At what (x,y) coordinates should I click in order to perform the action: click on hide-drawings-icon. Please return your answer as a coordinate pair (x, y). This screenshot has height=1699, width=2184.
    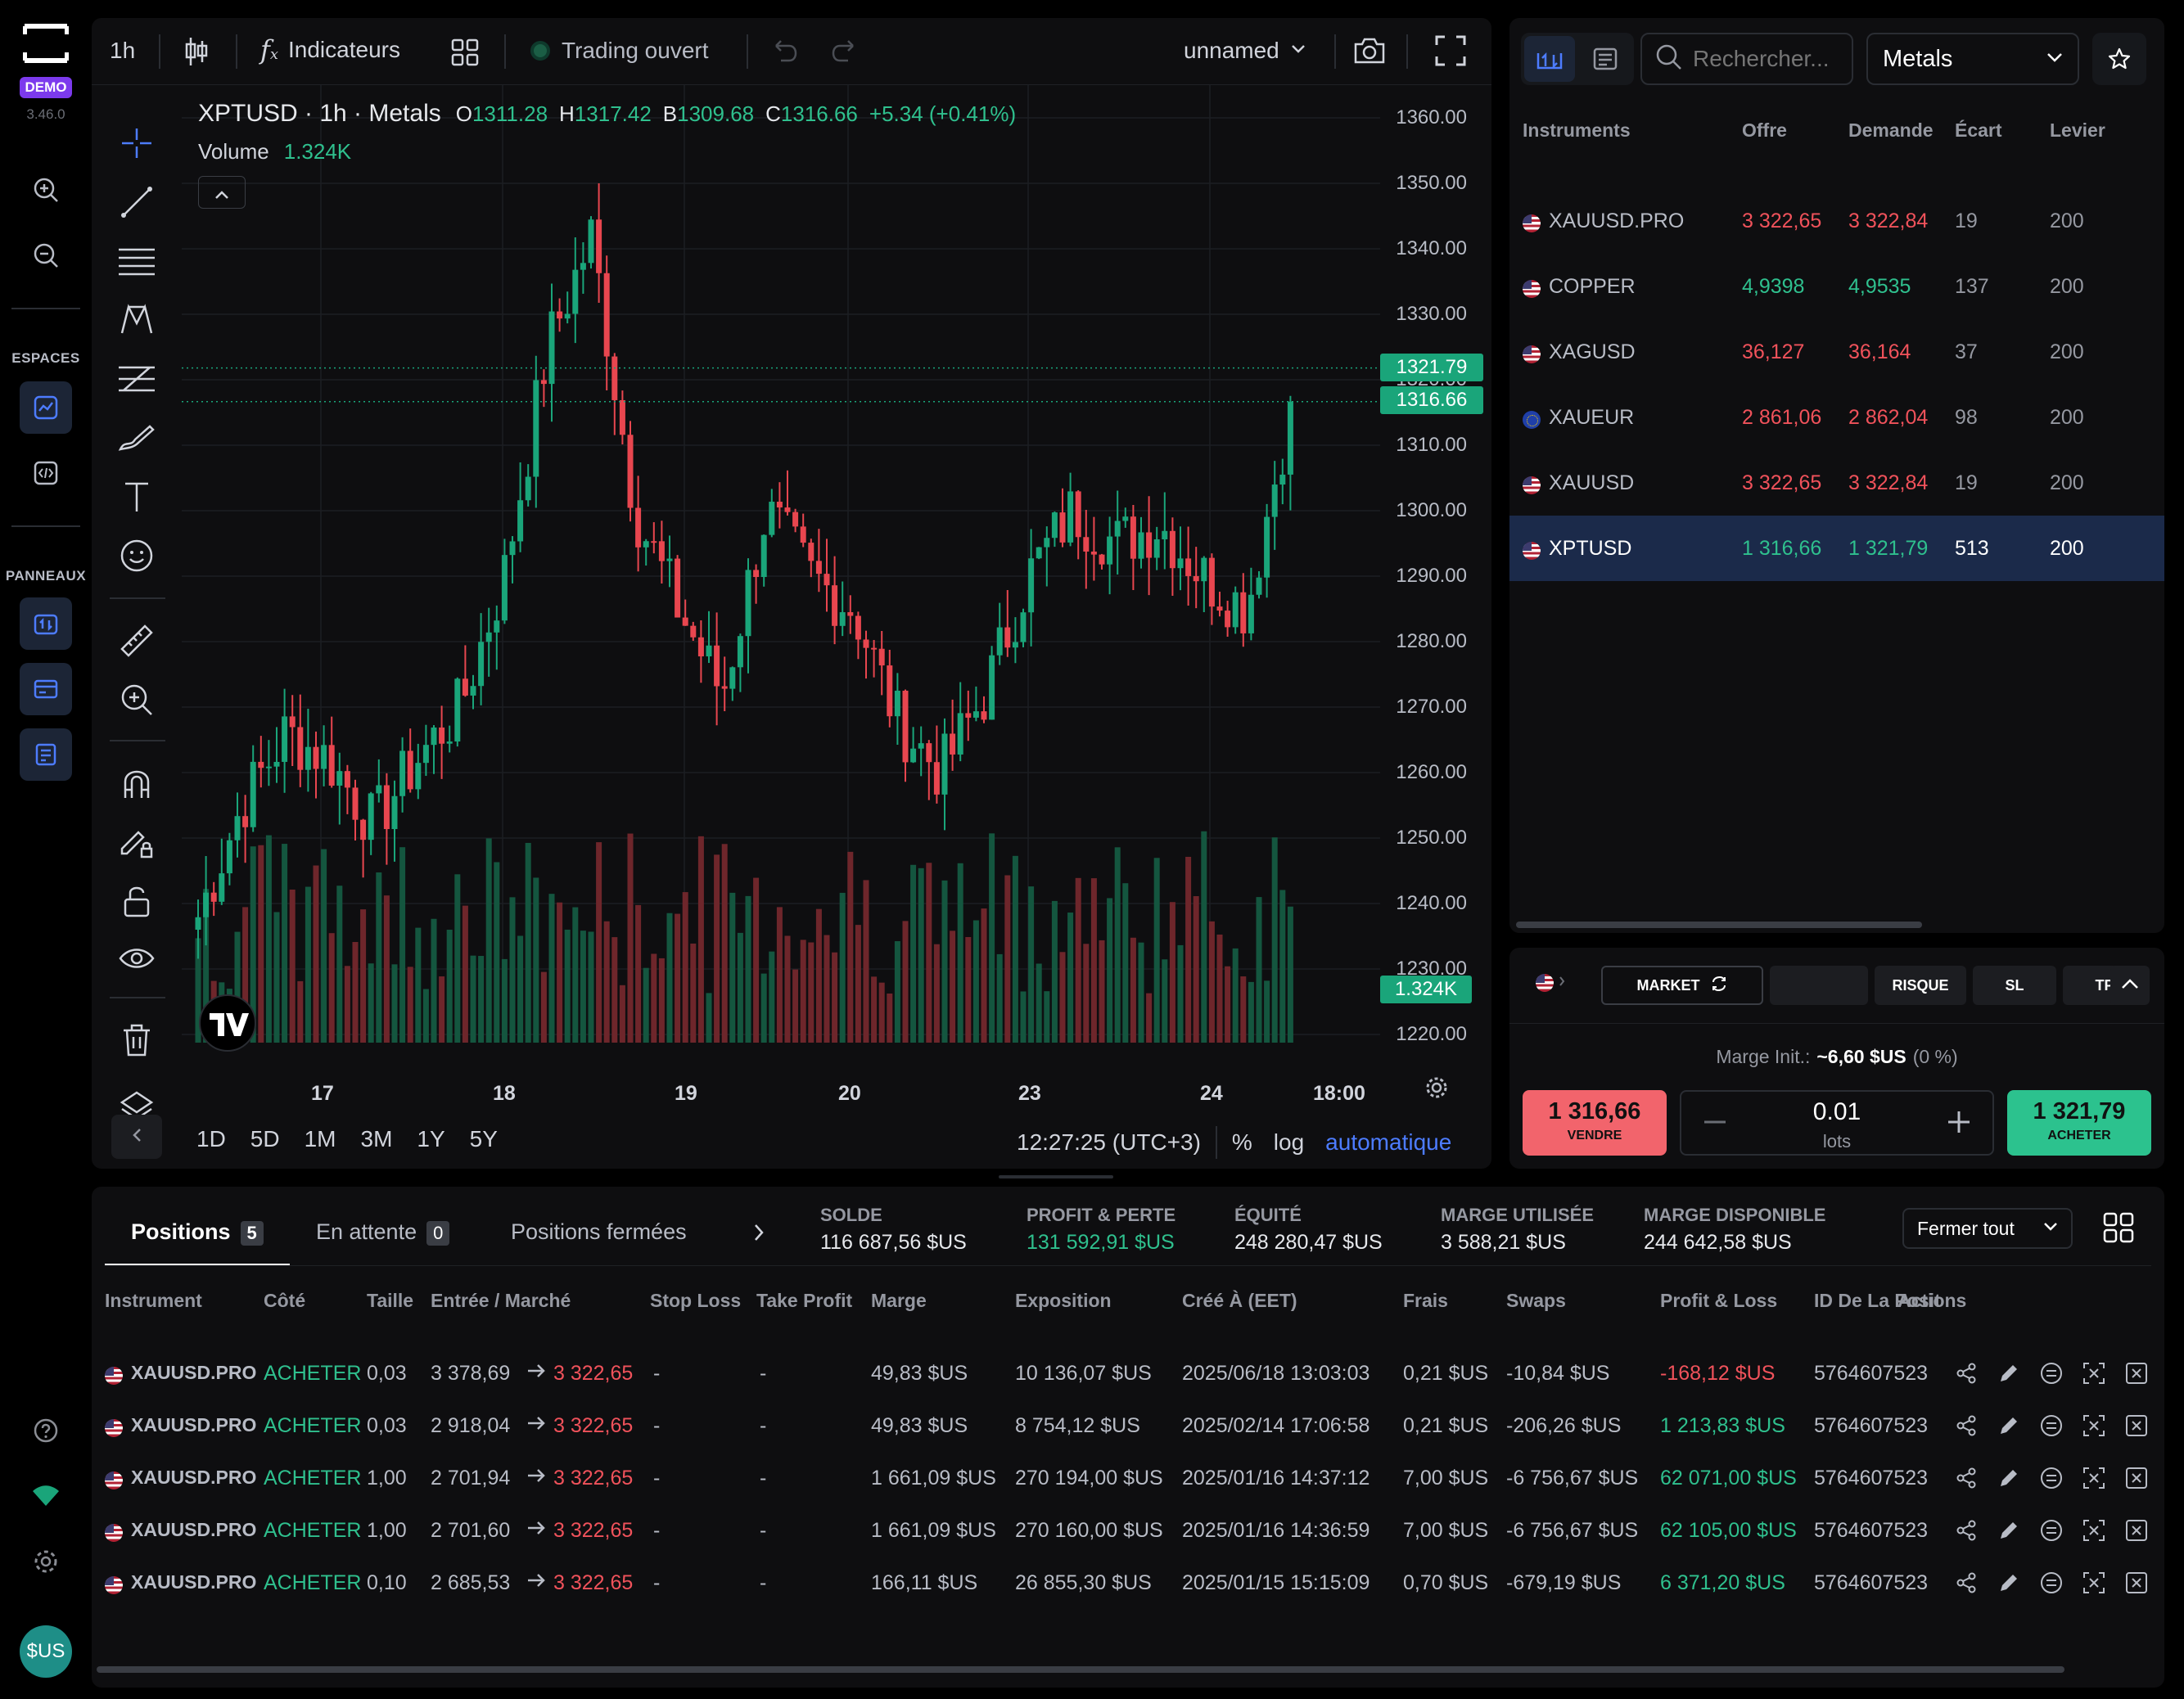
    Looking at the image, I should click on (136, 960).